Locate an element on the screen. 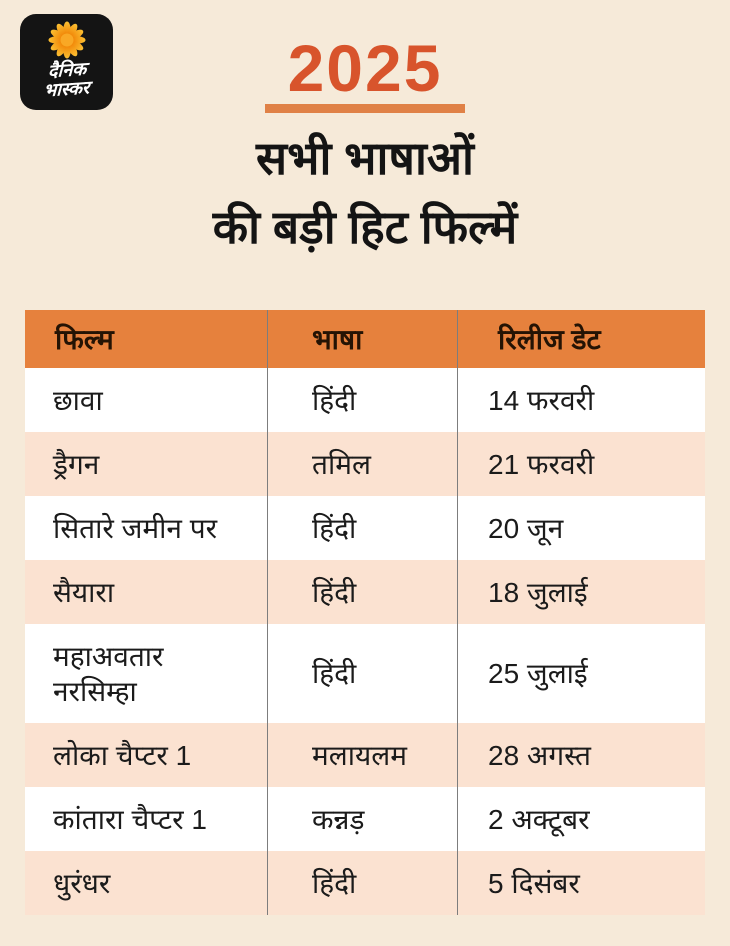  table-row: ड्रैगन तमिल 21 फरवरी is located at coordinates (365, 464).